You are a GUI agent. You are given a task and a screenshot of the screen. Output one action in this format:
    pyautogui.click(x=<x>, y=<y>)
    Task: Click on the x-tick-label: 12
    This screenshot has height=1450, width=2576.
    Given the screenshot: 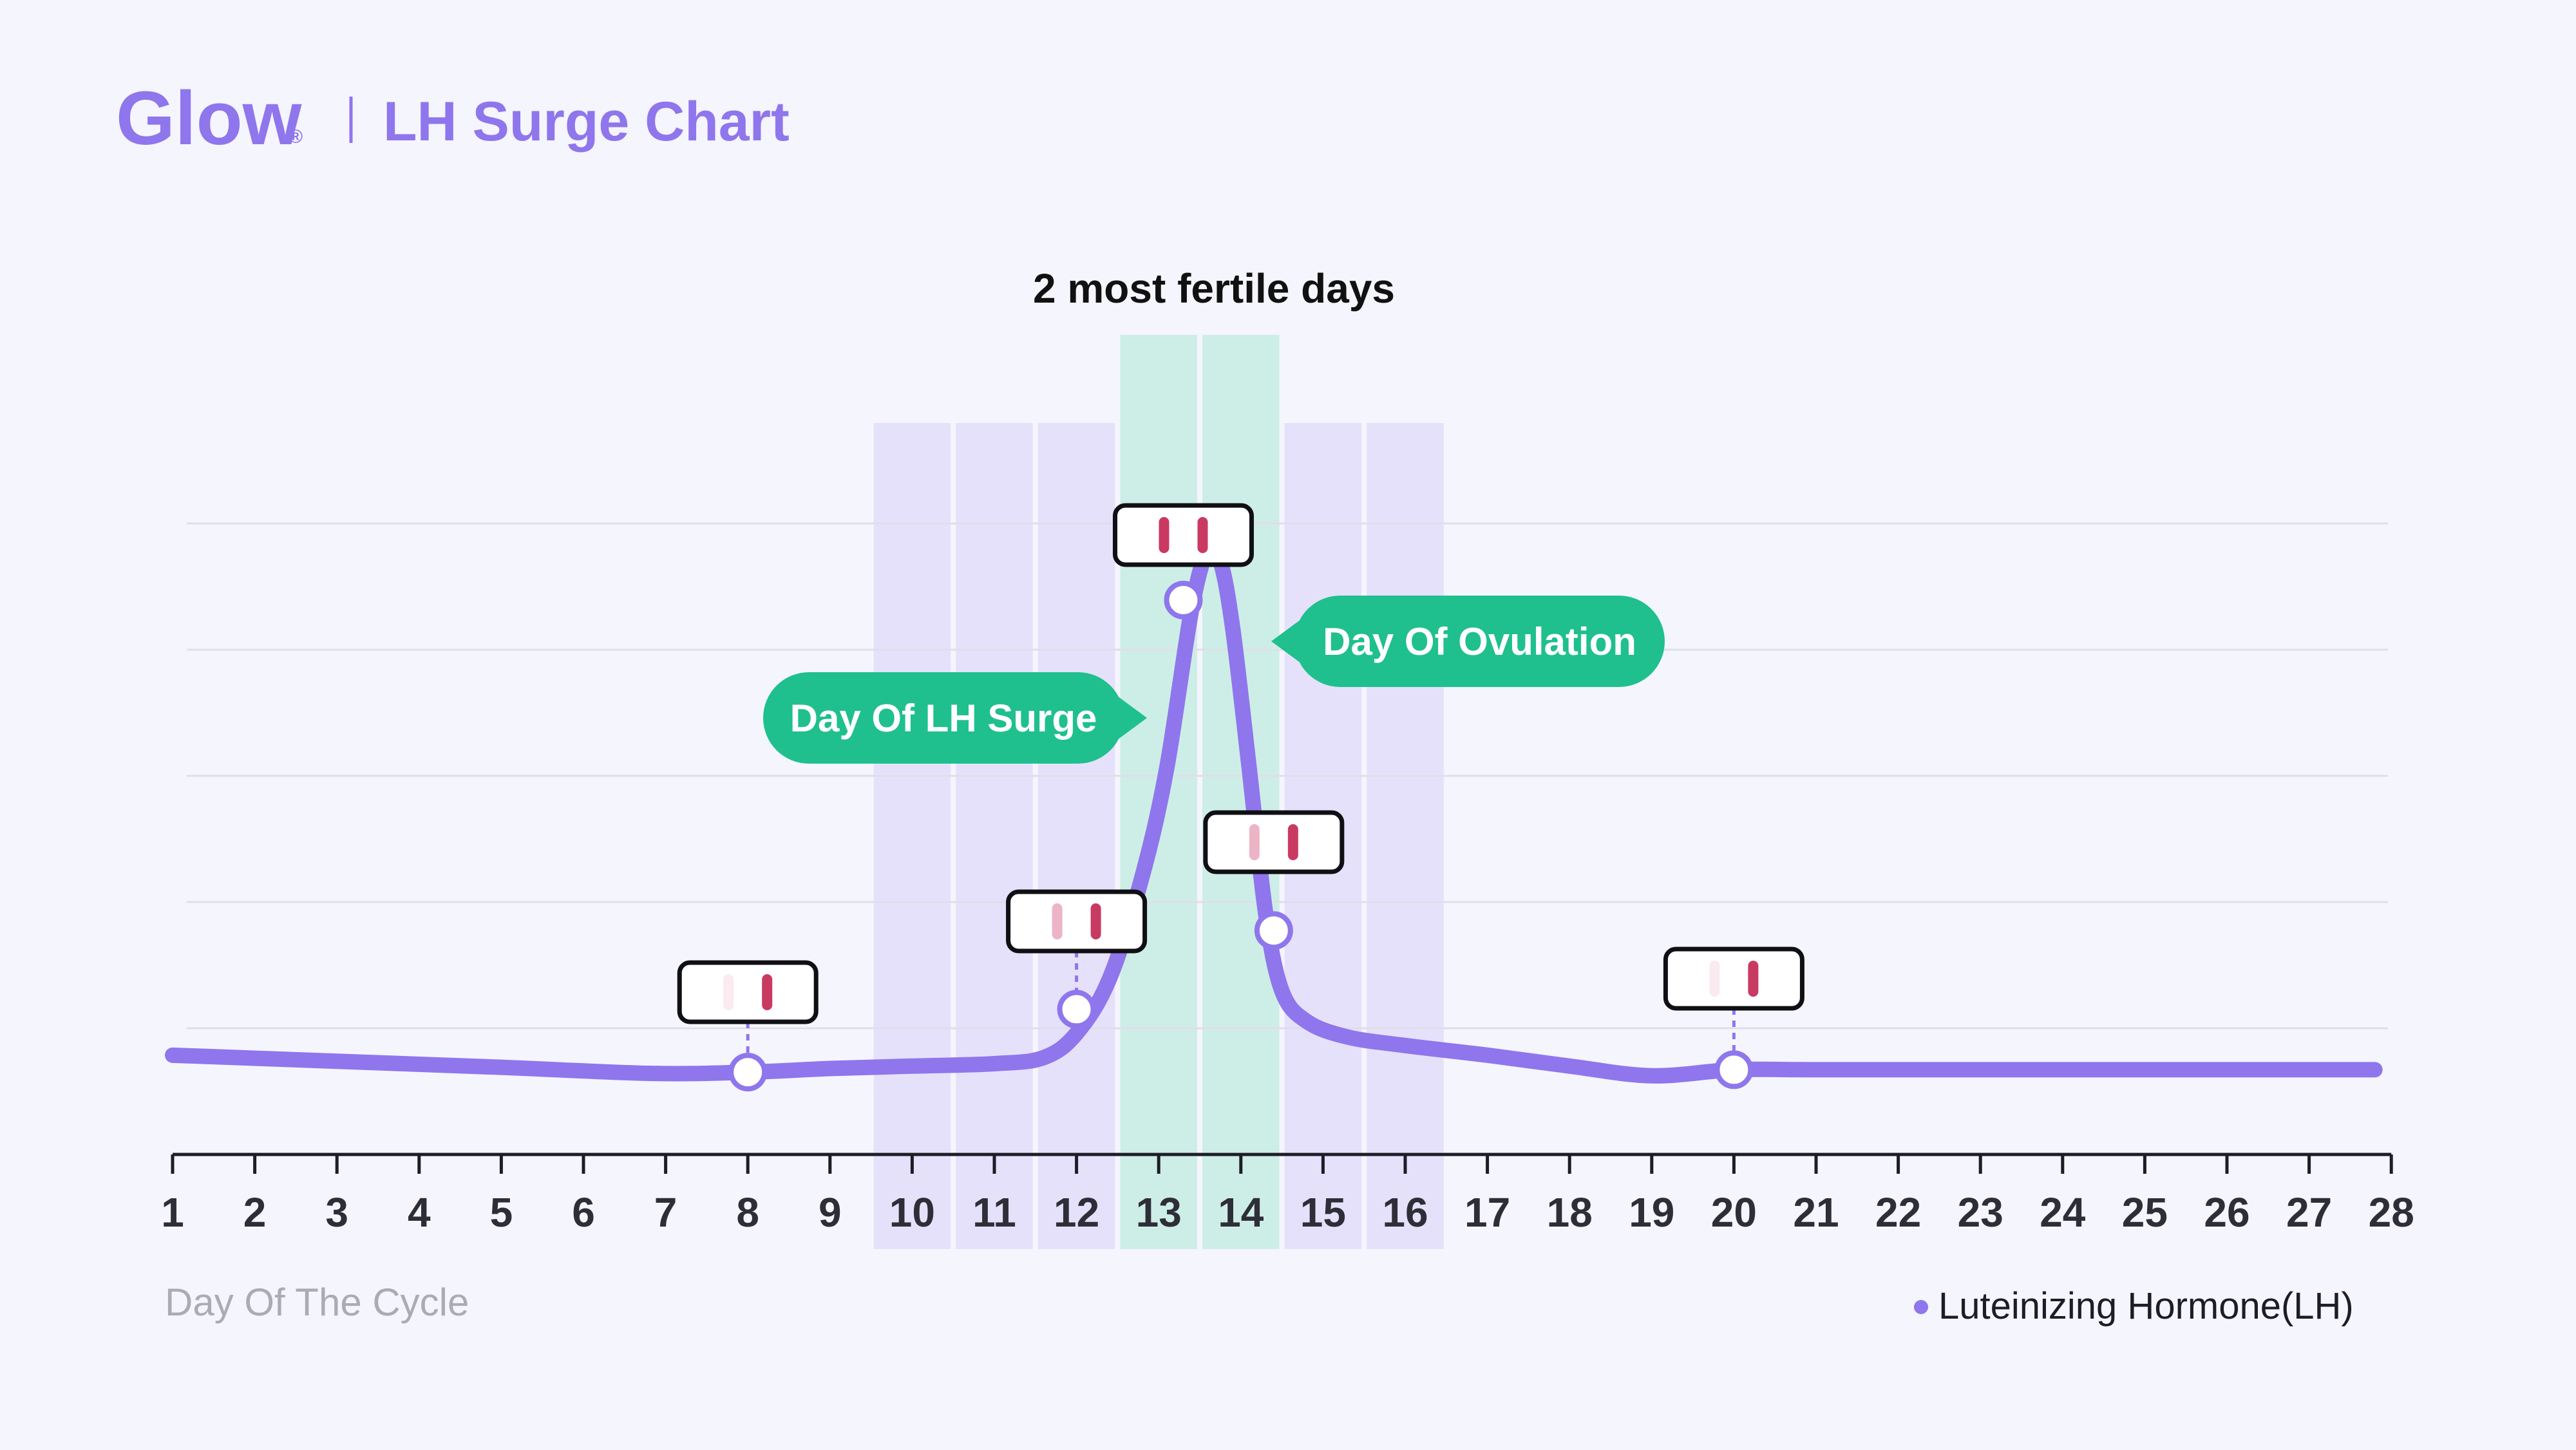 What is the action you would take?
    pyautogui.click(x=1076, y=1212)
    